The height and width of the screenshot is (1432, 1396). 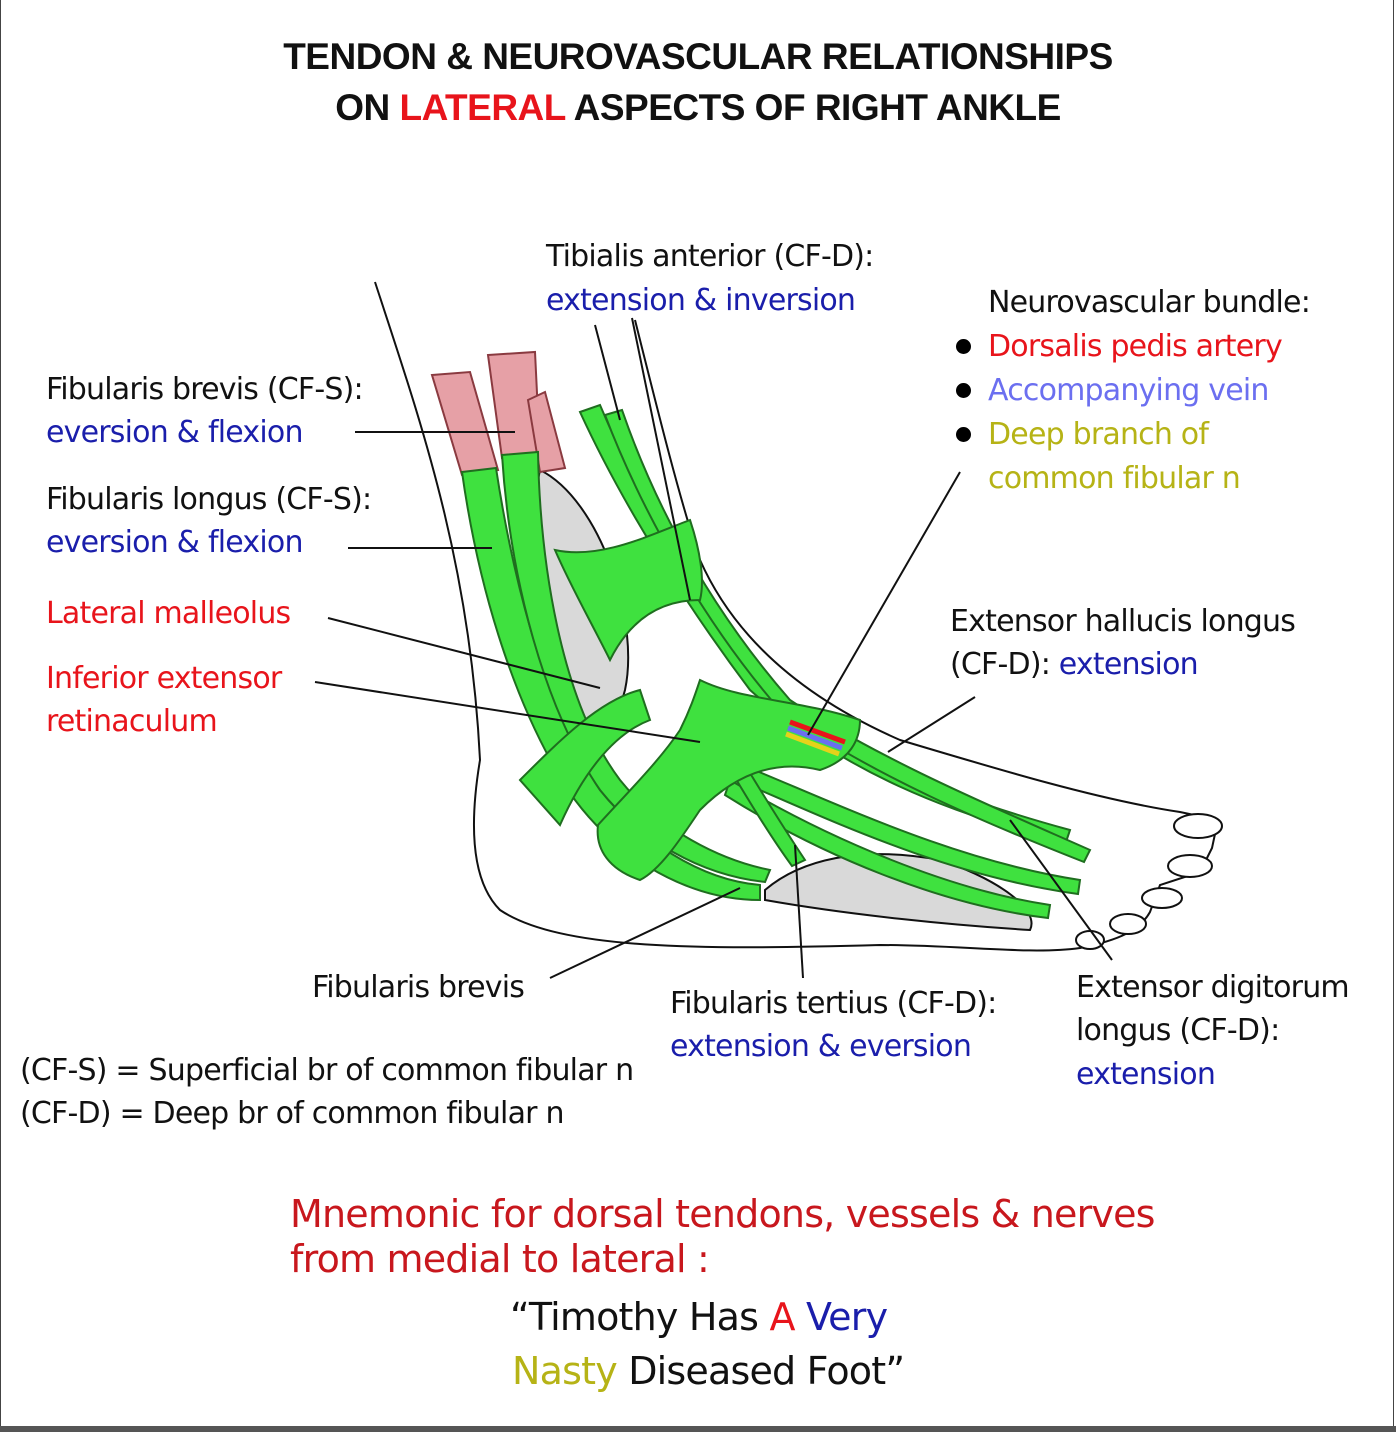 I want to click on mnemonic-quote-line-1: “Timothy Has A Very, so click(x=699, y=1317).